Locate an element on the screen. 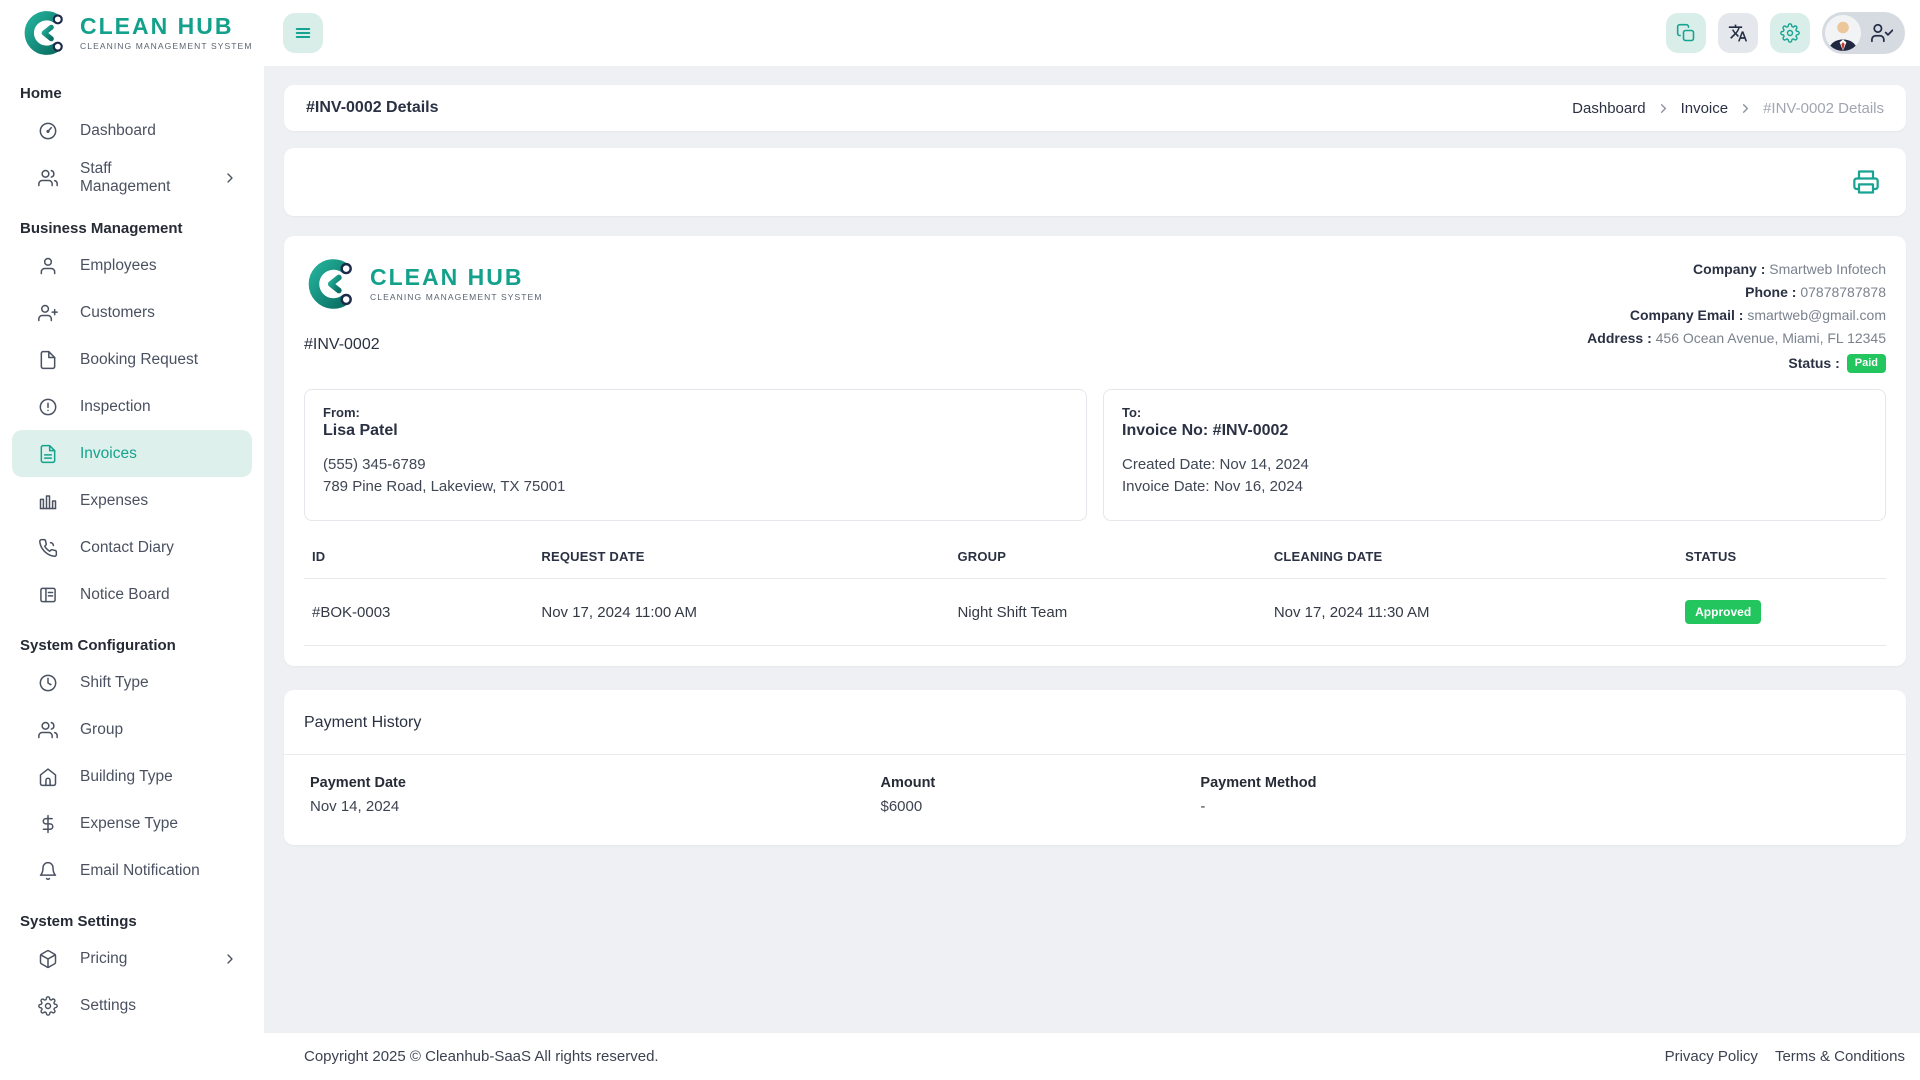 Image resolution: width=1920 pixels, height=1080 pixels. sidebar-item-label: Customers is located at coordinates (117, 312).